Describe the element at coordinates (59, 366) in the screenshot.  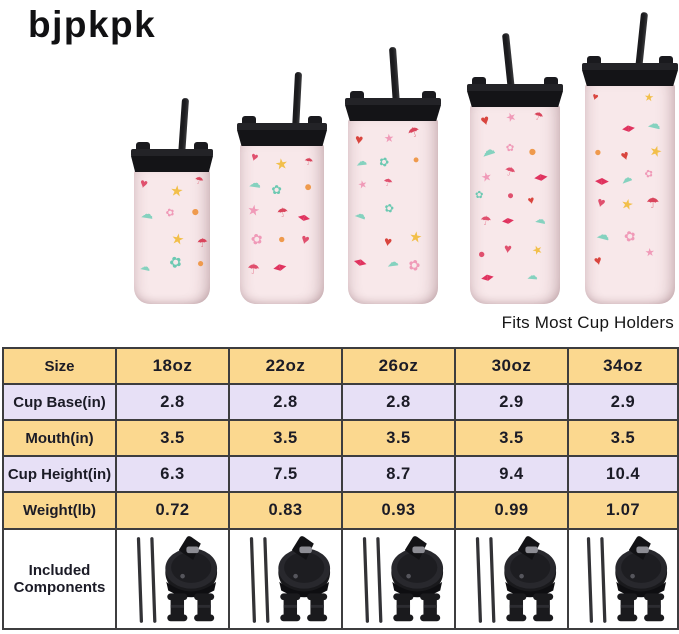
I see `row-label: Size` at that location.